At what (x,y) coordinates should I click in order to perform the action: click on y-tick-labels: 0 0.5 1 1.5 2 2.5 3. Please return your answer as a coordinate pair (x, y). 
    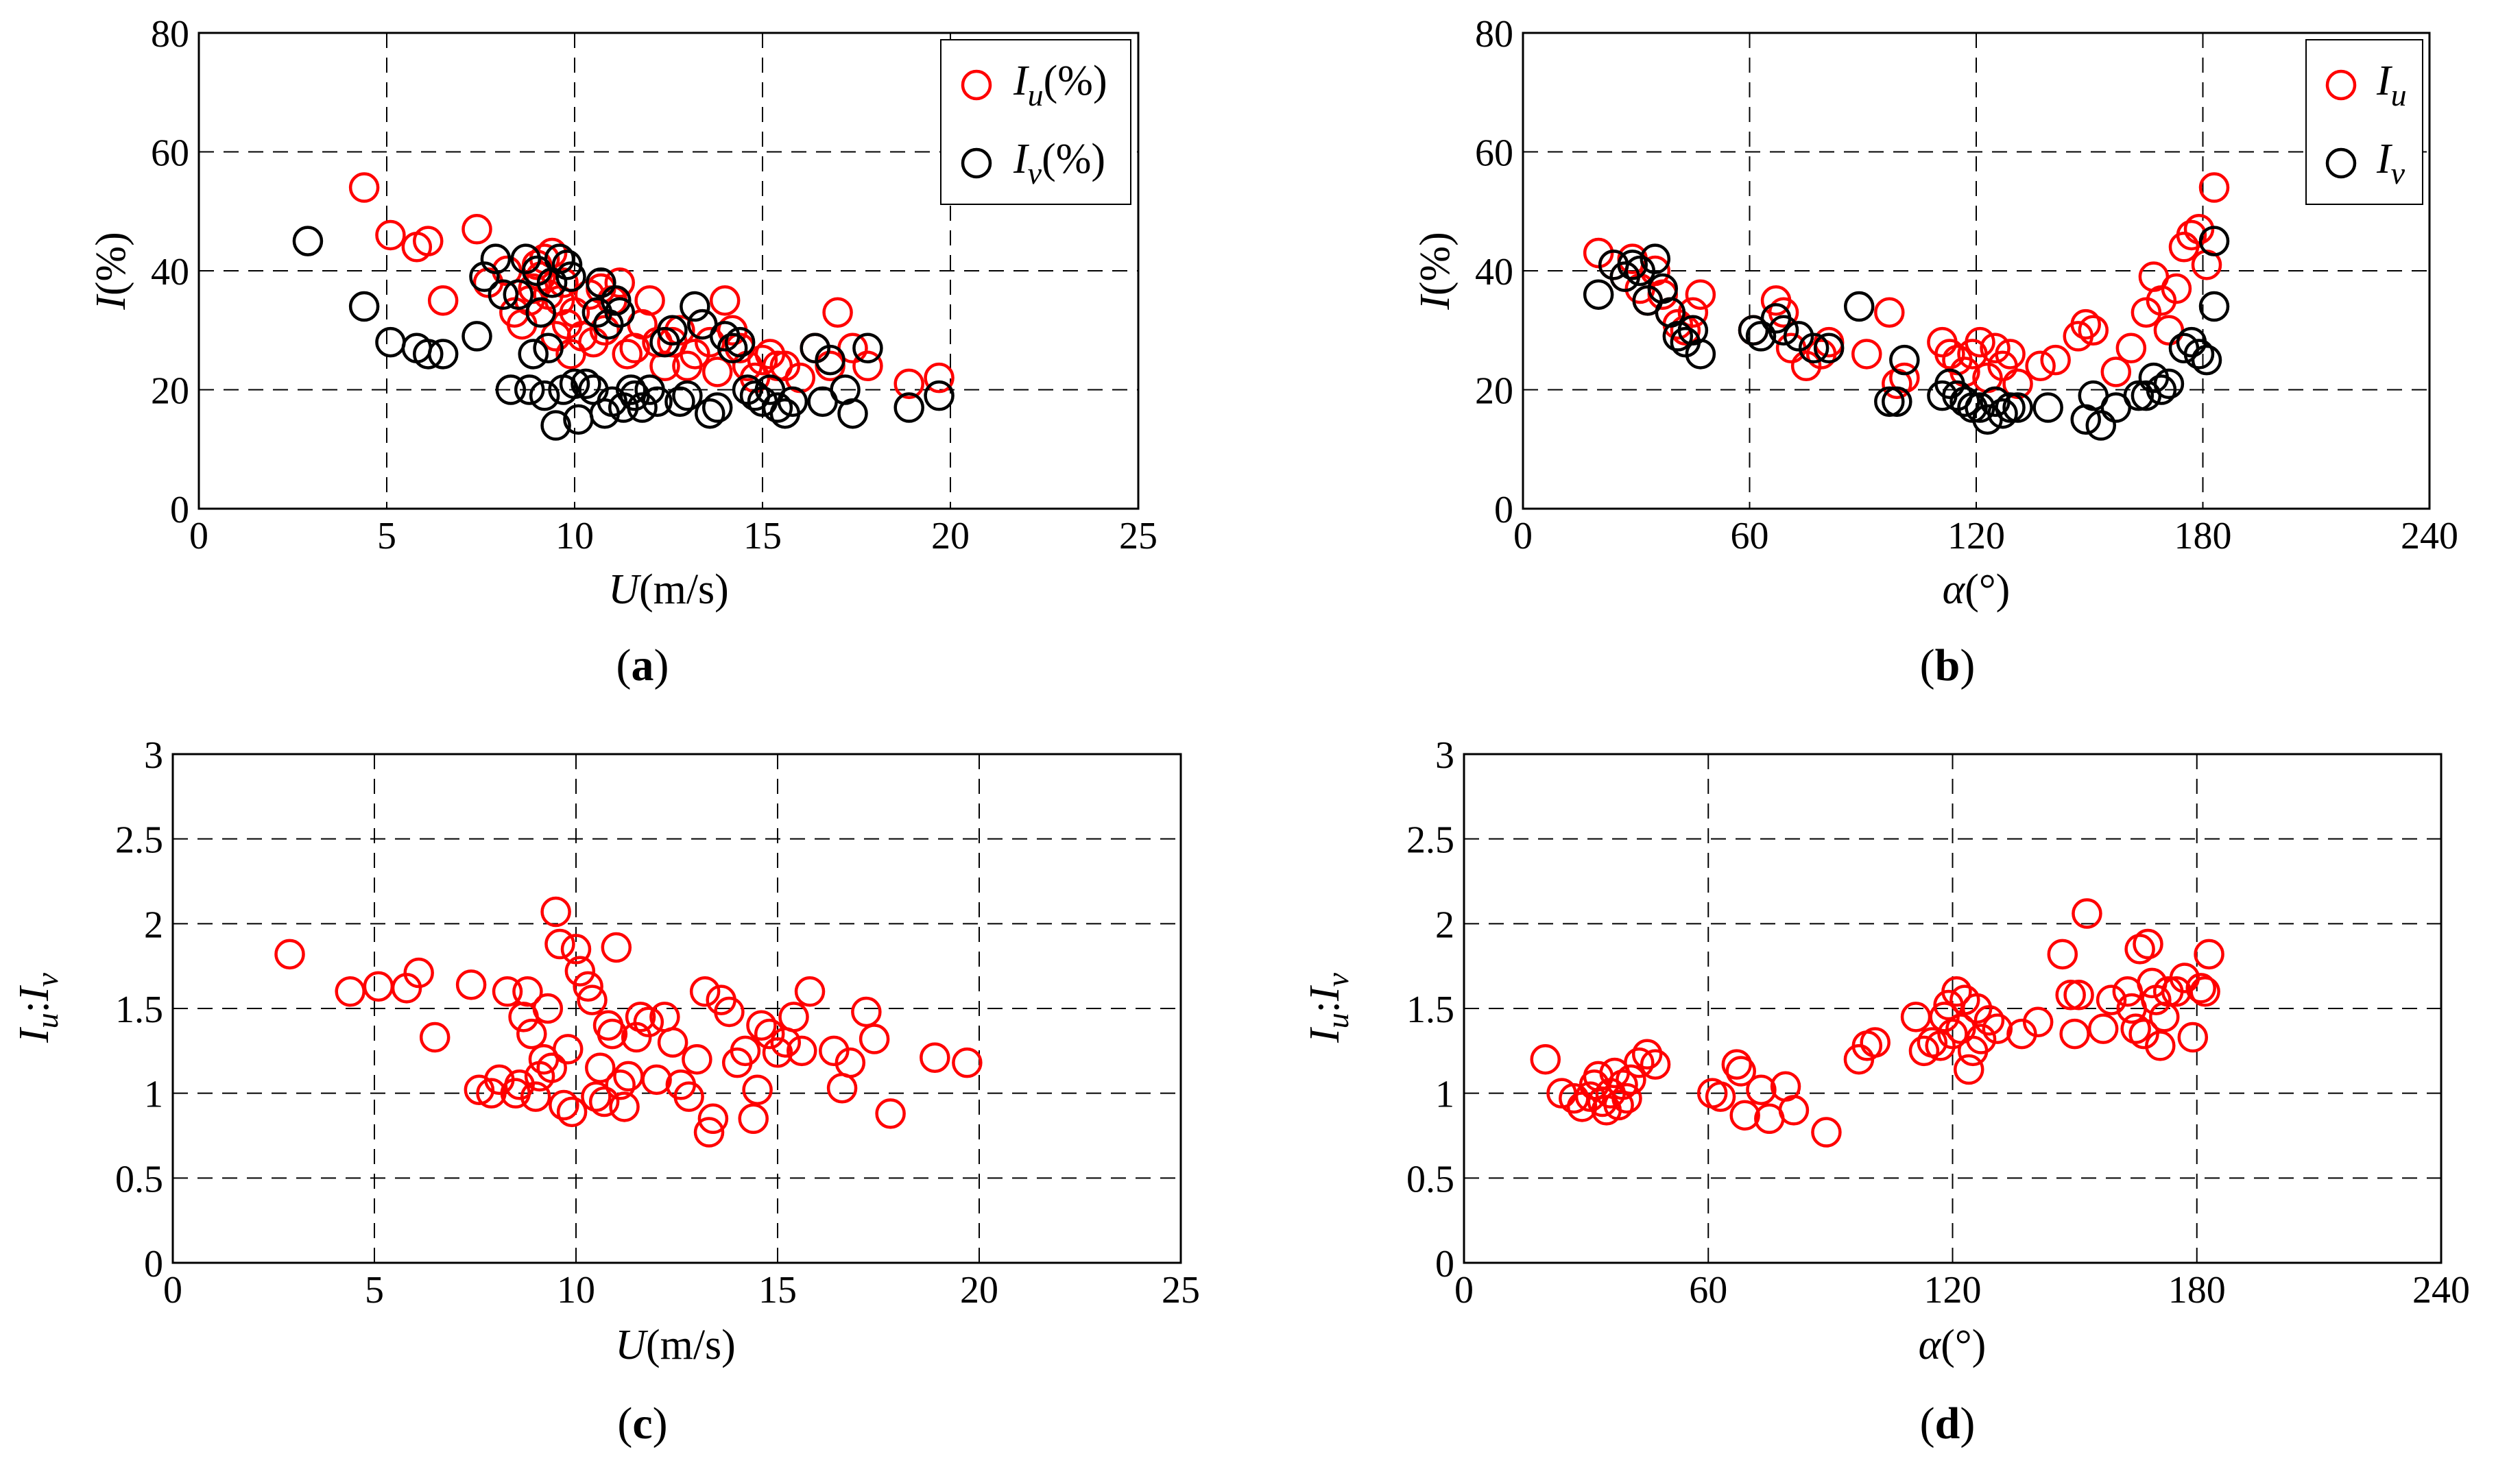
    Looking at the image, I should click on (139, 1009).